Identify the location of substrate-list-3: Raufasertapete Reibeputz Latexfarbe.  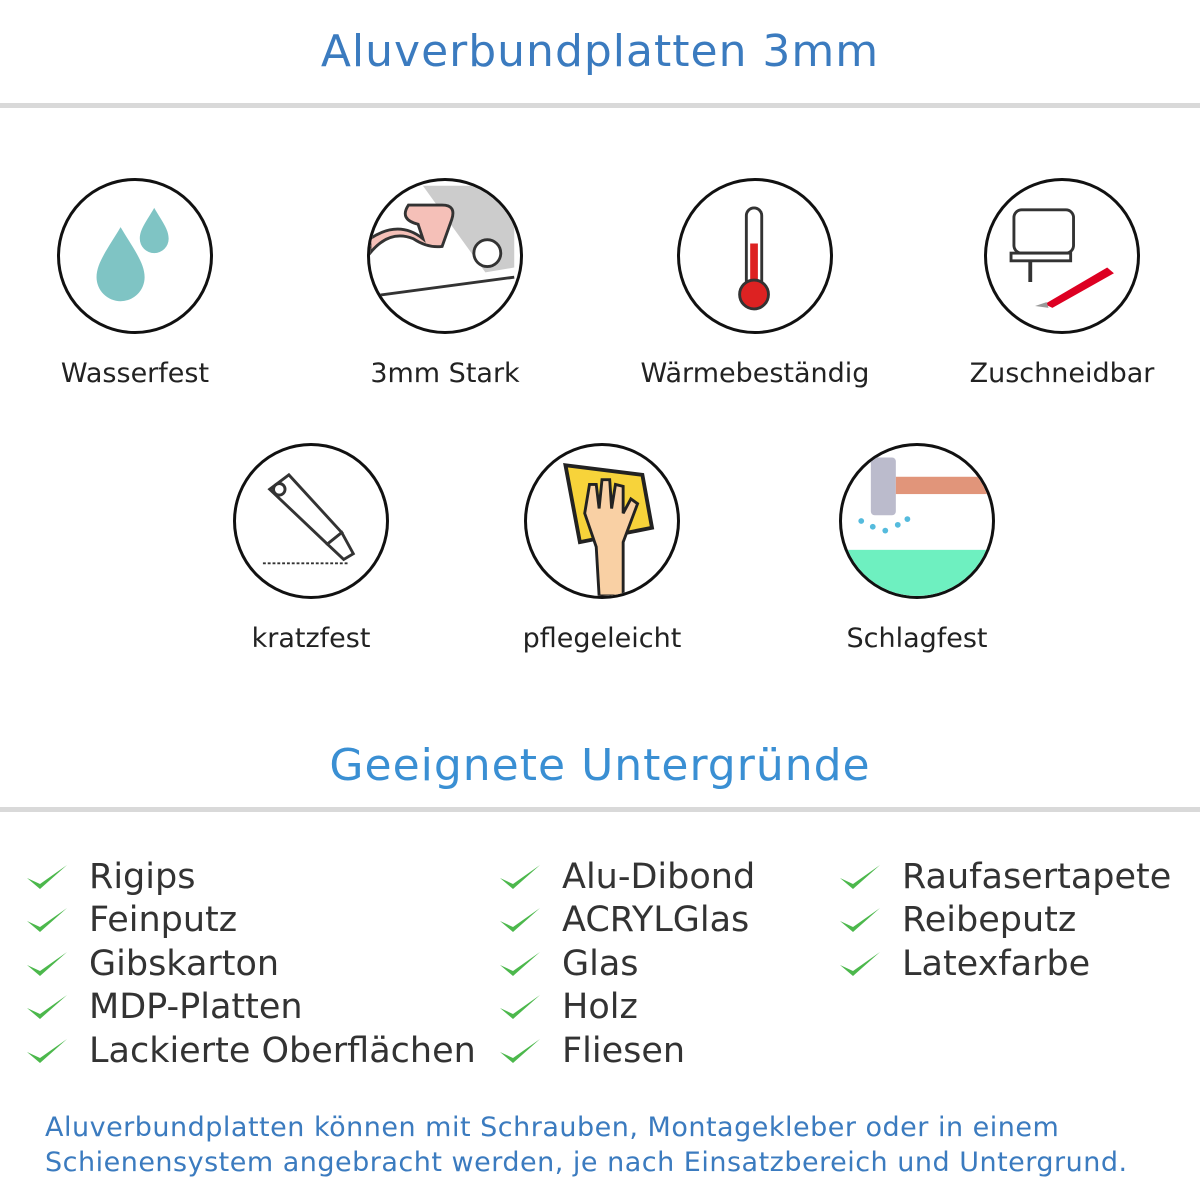
(1004, 920).